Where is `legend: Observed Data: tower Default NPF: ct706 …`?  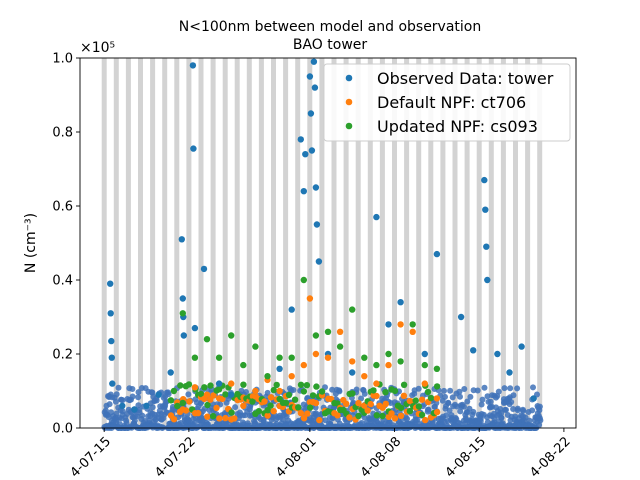
legend: Observed Data: tower Default NPF: ct706 … is located at coordinates (447, 102).